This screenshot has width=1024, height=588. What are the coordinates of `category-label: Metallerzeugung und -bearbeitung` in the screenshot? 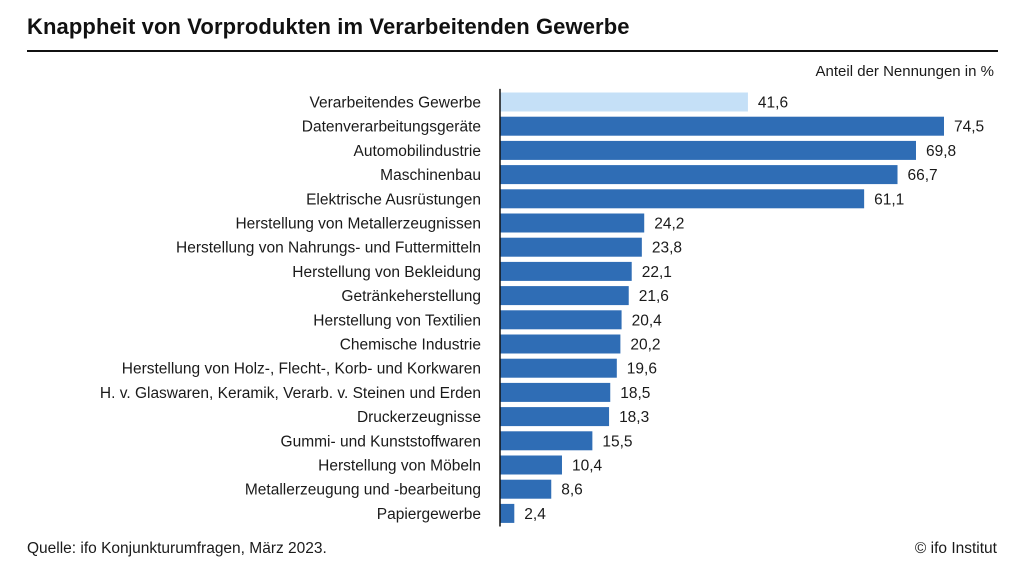 It's located at (363, 490).